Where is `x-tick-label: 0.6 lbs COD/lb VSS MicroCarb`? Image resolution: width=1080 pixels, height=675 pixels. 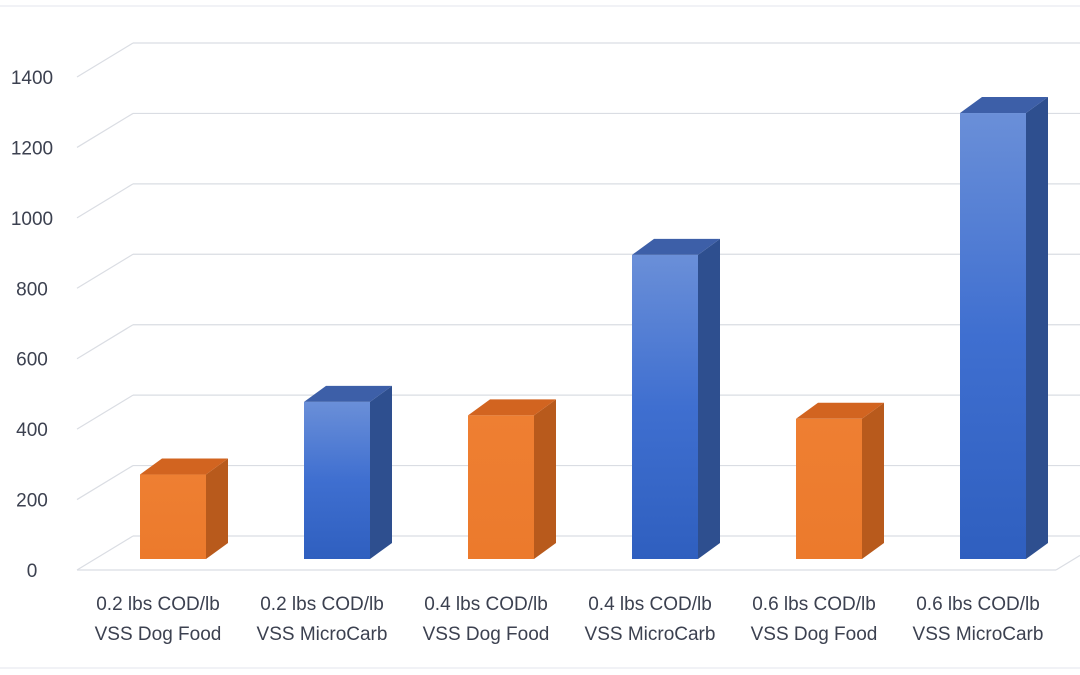
x-tick-label: 0.6 lbs COD/lb VSS MicroCarb is located at coordinates (978, 619).